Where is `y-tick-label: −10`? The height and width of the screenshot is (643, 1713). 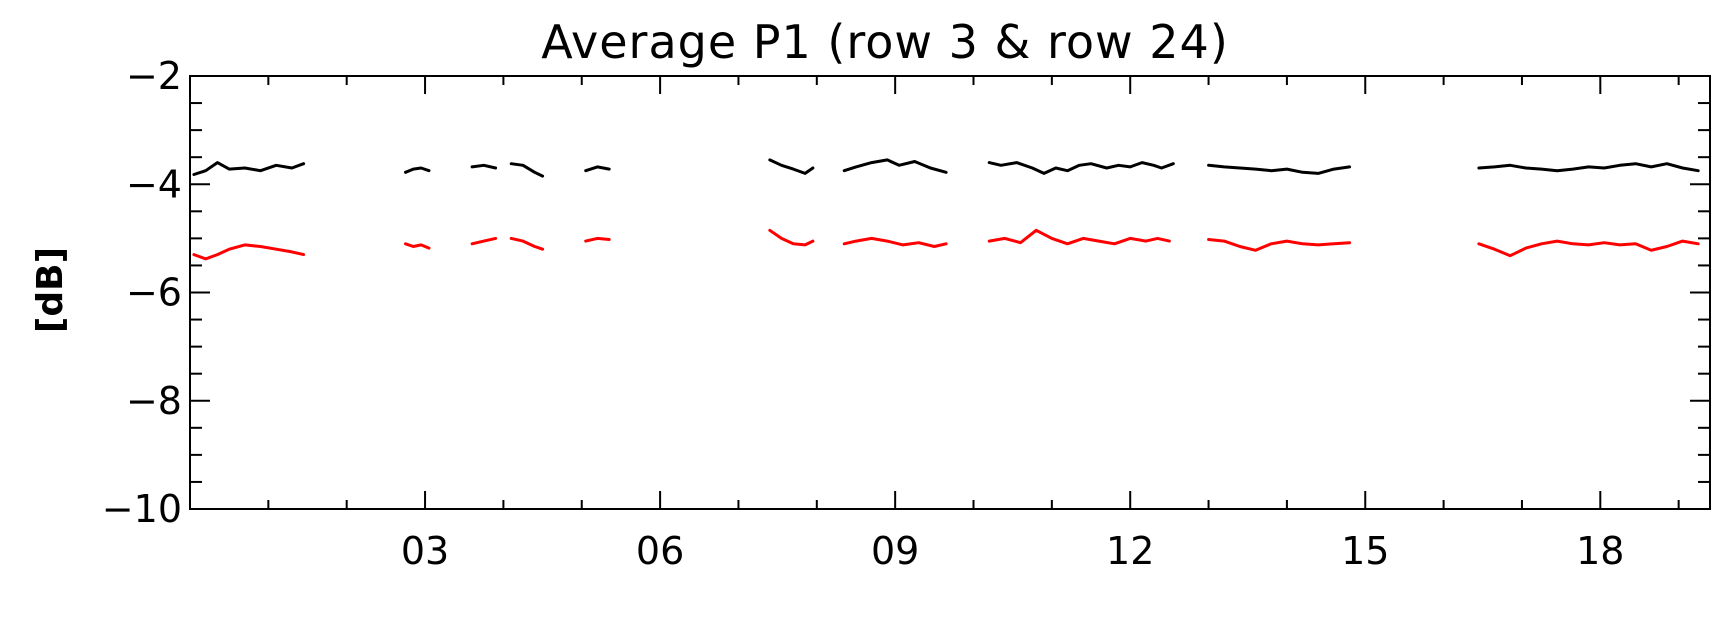
y-tick-label: −10 is located at coordinates (142, 509).